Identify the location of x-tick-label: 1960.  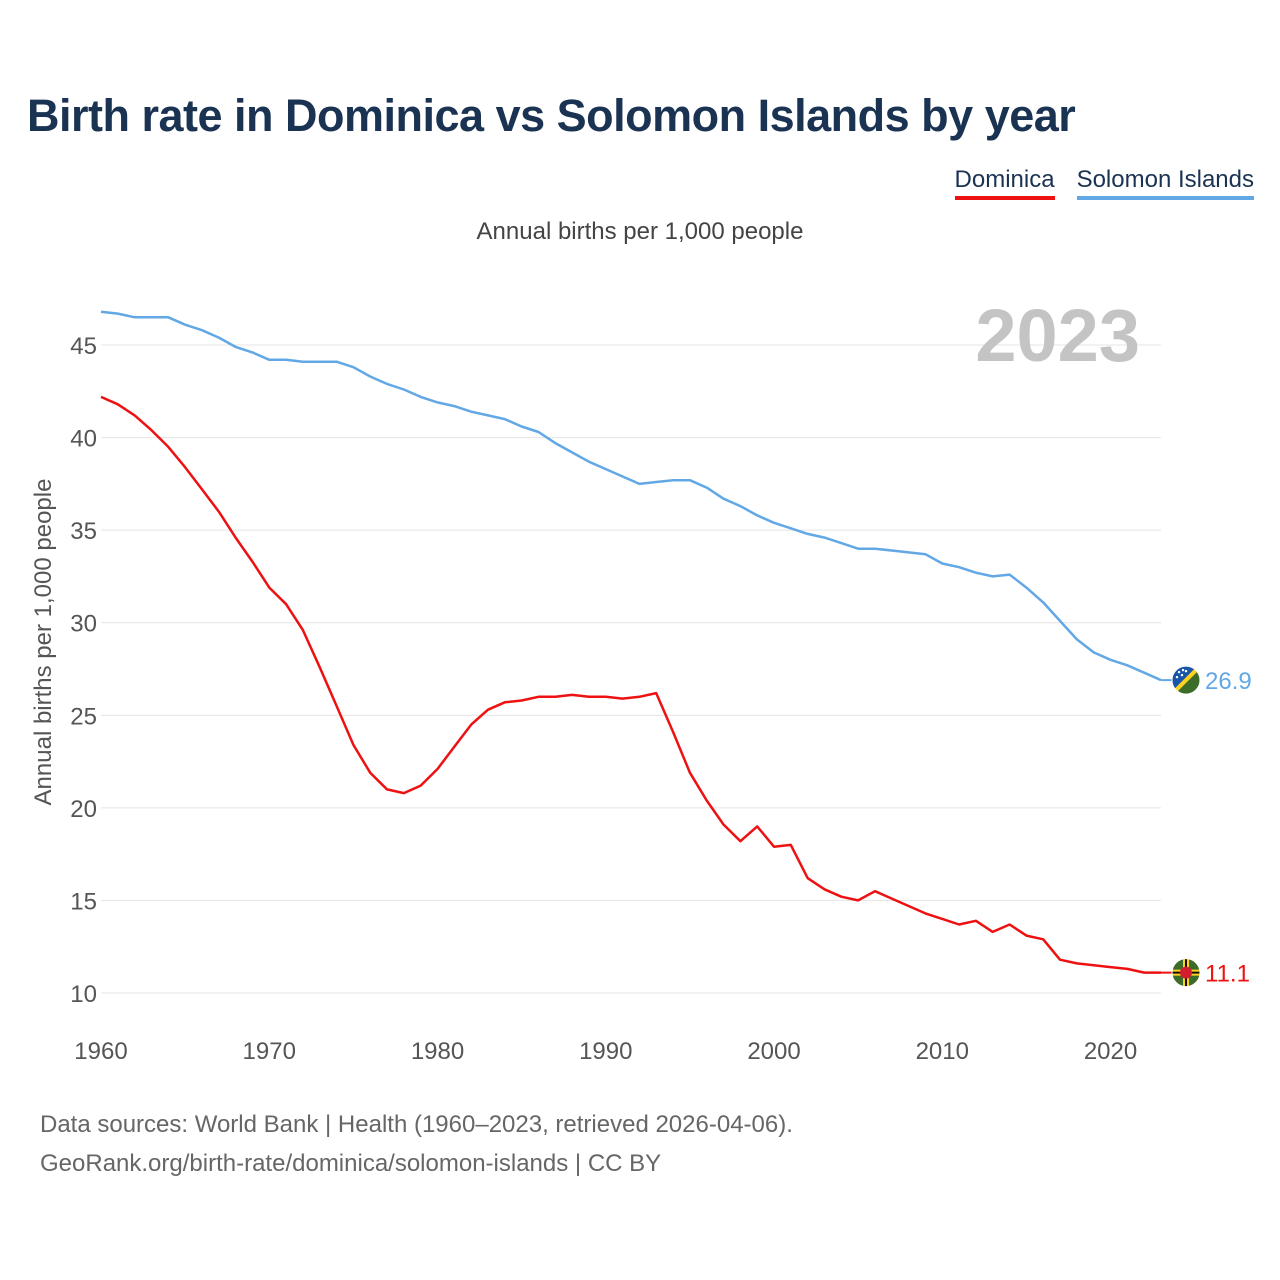
(100, 1051).